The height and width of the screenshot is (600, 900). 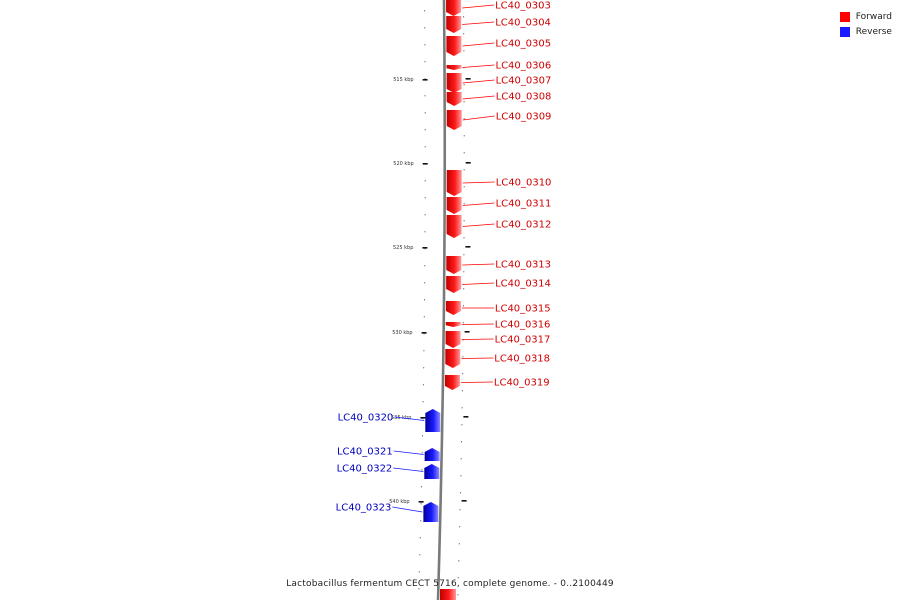 I want to click on legend: Forward Reverse, so click(x=865, y=24).